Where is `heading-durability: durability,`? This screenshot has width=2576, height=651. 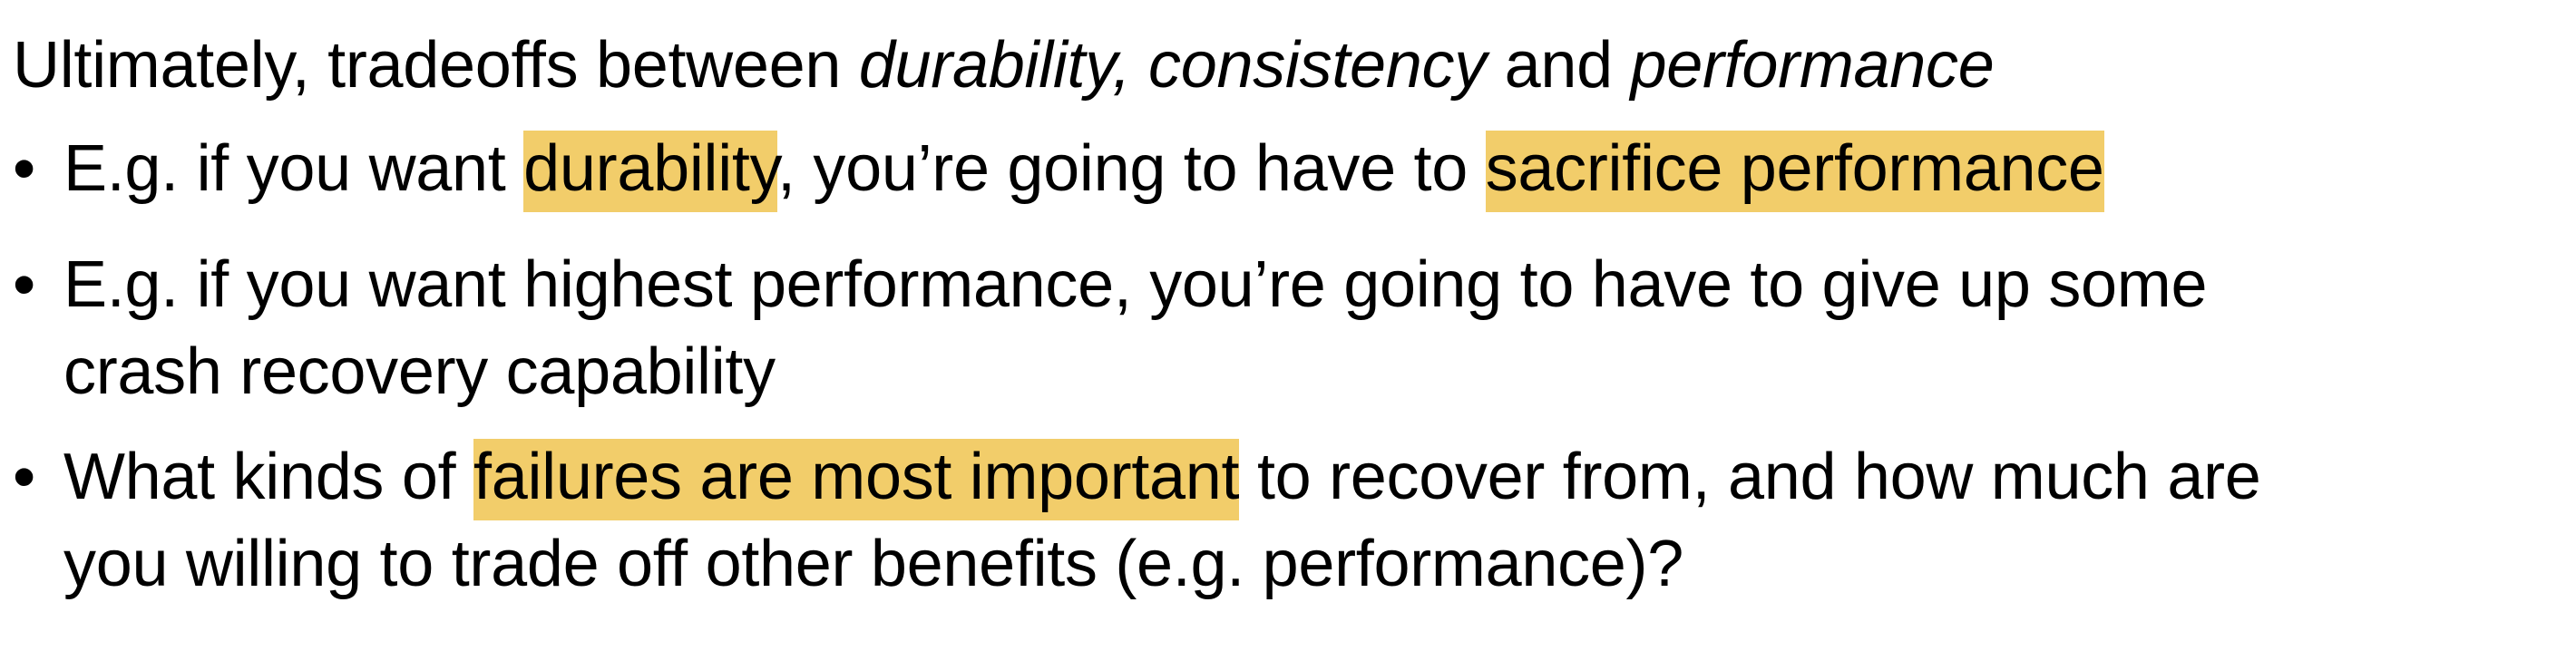
heading-durability: durability, is located at coordinates (1003, 65).